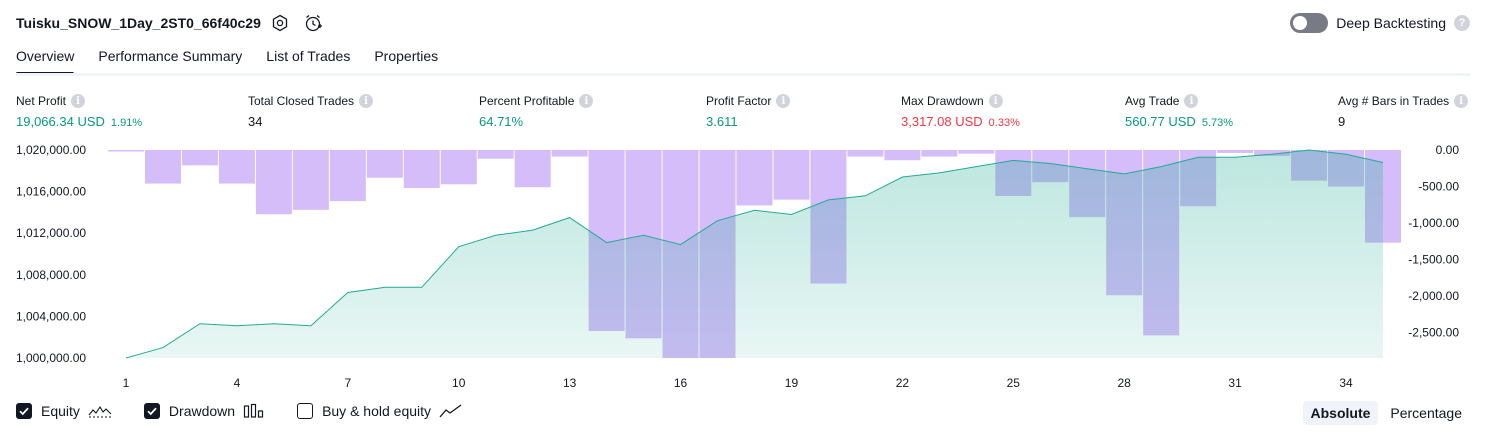  I want to click on help-icon: ?, so click(1462, 23).